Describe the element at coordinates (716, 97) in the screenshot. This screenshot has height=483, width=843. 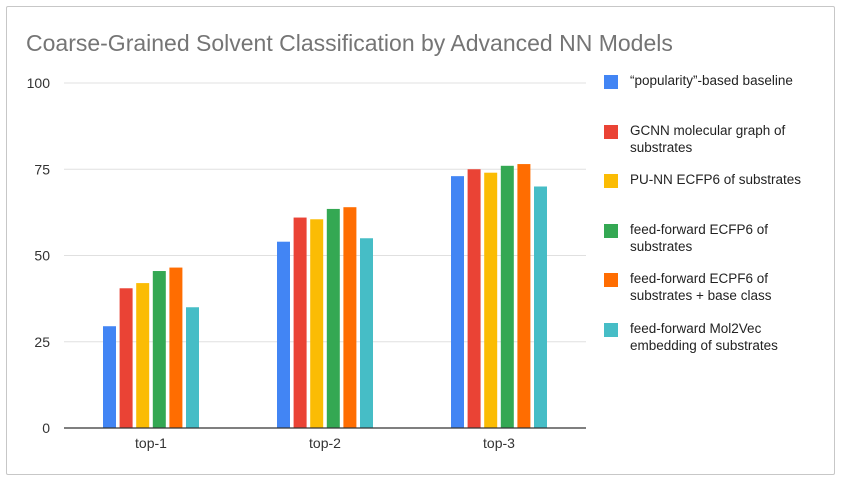
I see `legend-item: “popularity”-based baseline` at that location.